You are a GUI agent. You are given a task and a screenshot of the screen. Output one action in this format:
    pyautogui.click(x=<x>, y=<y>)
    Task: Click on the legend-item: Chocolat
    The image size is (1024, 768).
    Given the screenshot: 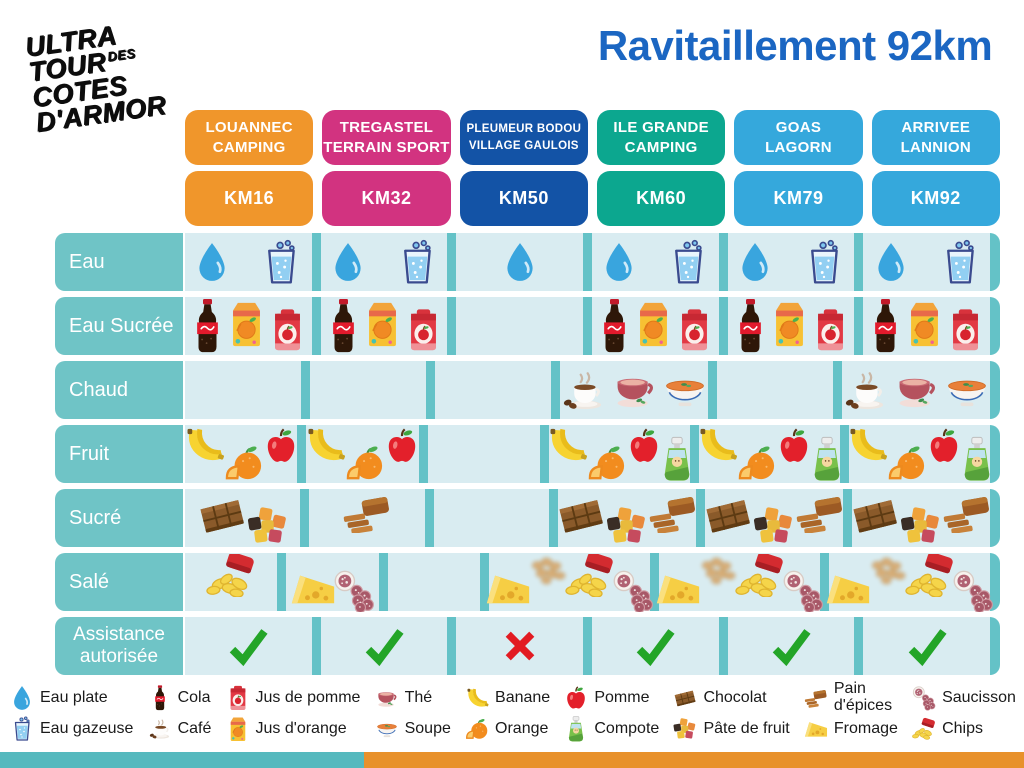 What is the action you would take?
    pyautogui.click(x=731, y=698)
    